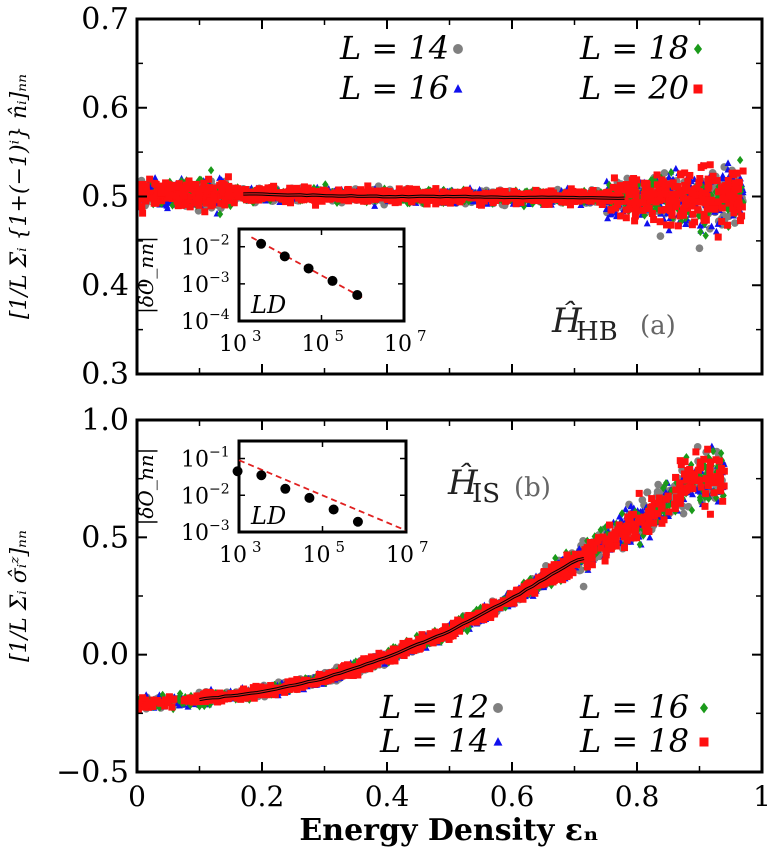 The image size is (772, 852). What do you see at coordinates (105, 108) in the screenshot?
I see `y-tick-label: 0.6` at bounding box center [105, 108].